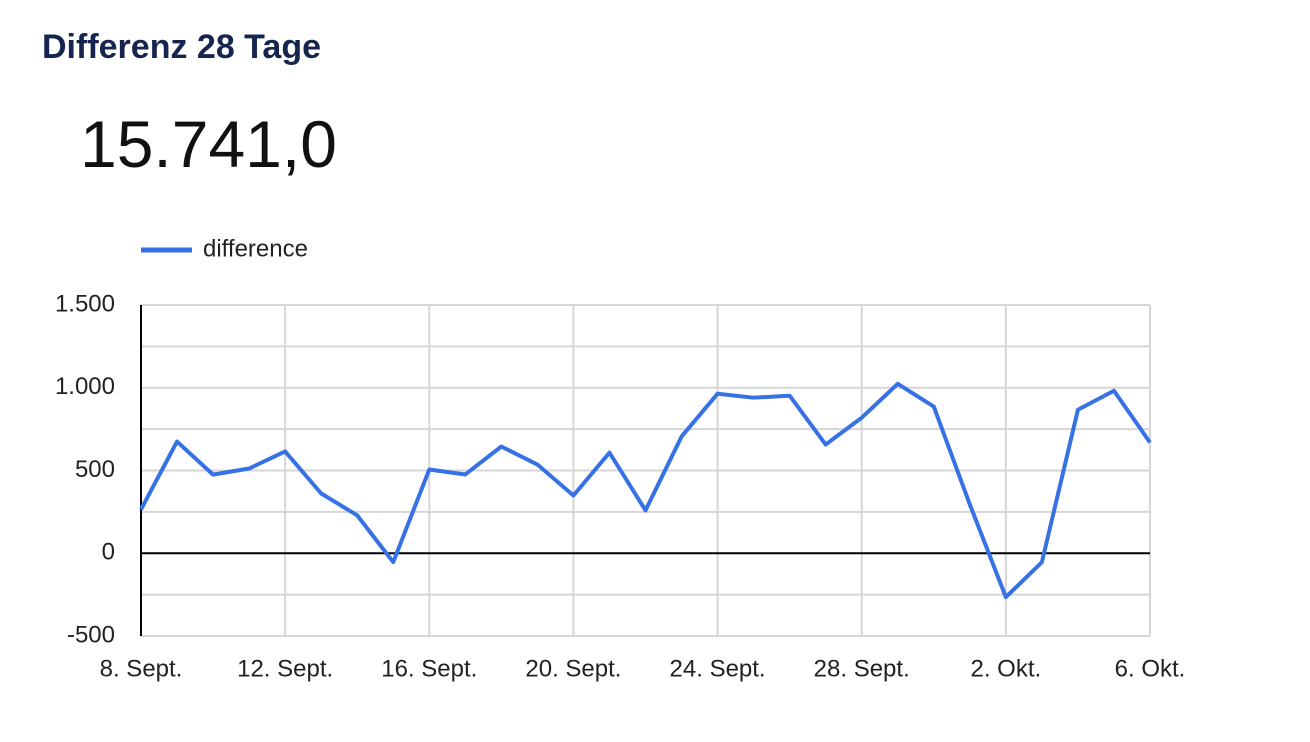  Describe the element at coordinates (182, 47) in the screenshot. I see `title: Differenz 28 Tage` at that location.